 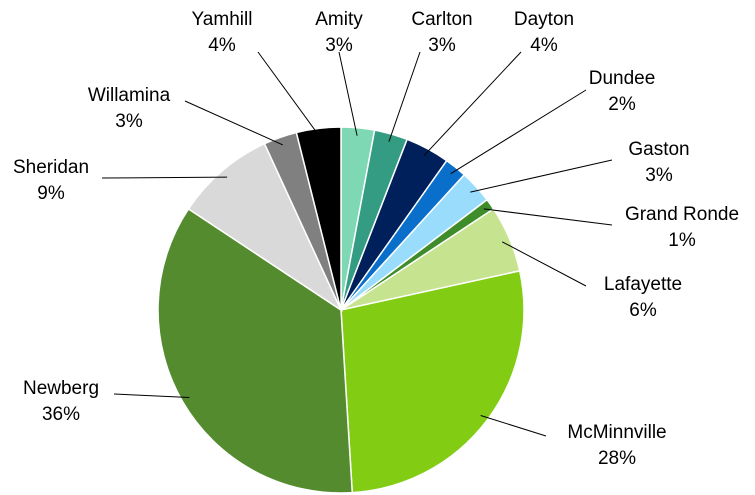 What do you see at coordinates (513, 426) in the screenshot?
I see `leader-line-mcminnville` at bounding box center [513, 426].